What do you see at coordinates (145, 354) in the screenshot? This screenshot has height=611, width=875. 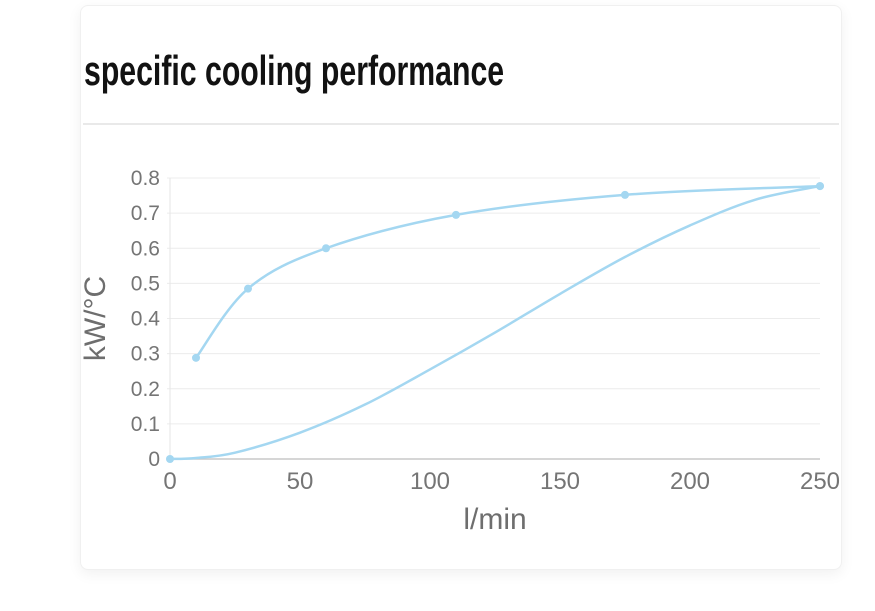 I see `y-tick-label: 0.3` at bounding box center [145, 354].